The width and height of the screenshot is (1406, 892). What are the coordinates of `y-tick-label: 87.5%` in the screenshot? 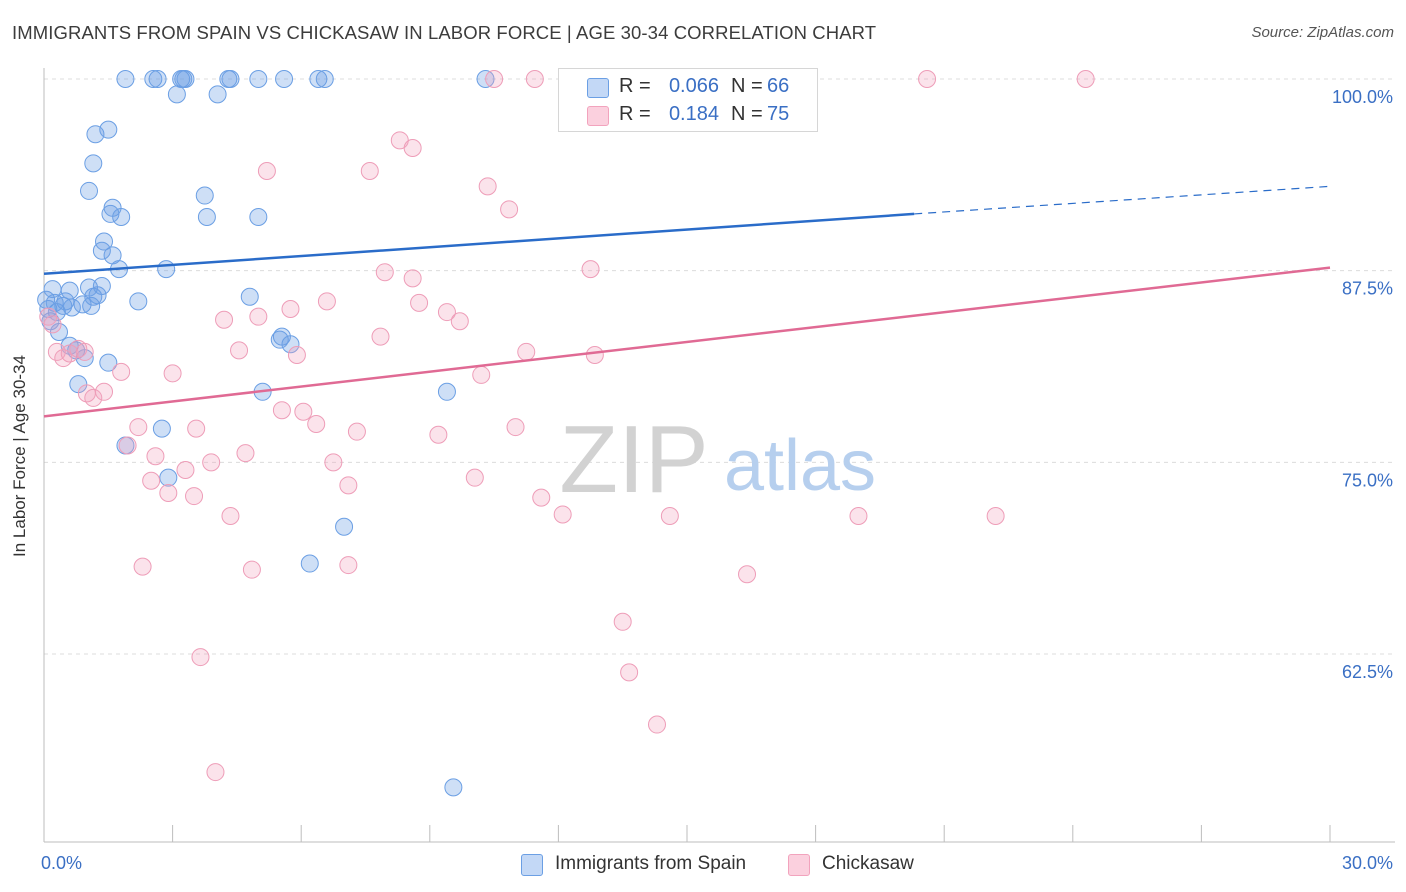 It's located at (1367, 289).